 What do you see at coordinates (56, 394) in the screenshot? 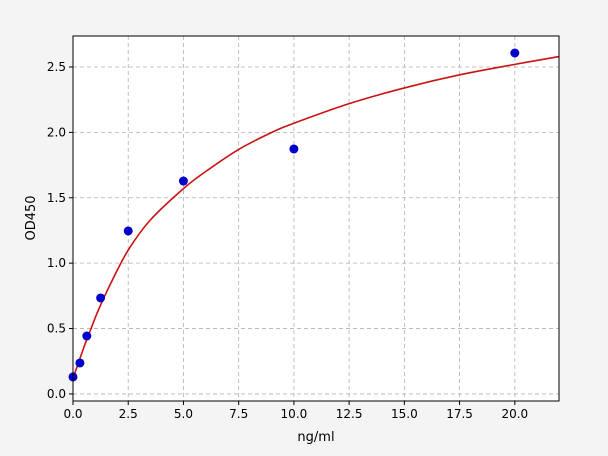
I see `y-tick-label: 0.0` at bounding box center [56, 394].